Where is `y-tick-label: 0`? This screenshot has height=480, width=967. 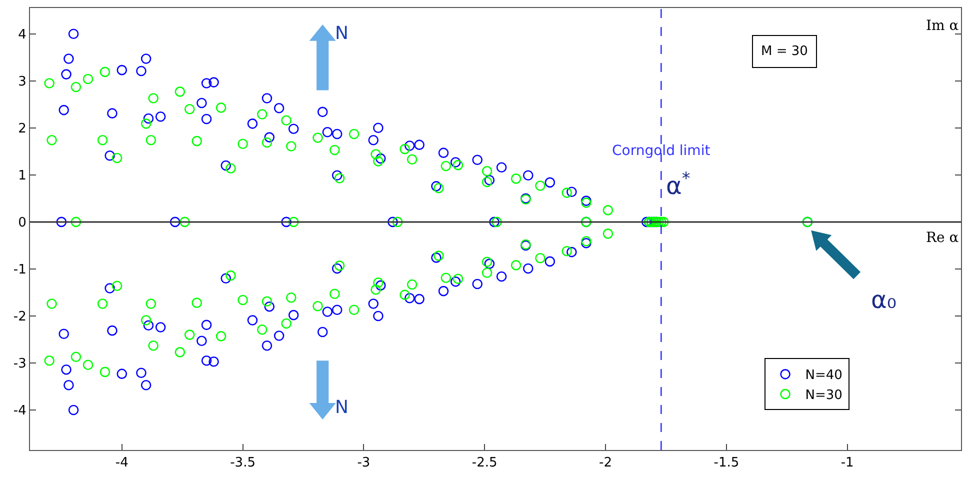
y-tick-label: 0 is located at coordinates (22, 223).